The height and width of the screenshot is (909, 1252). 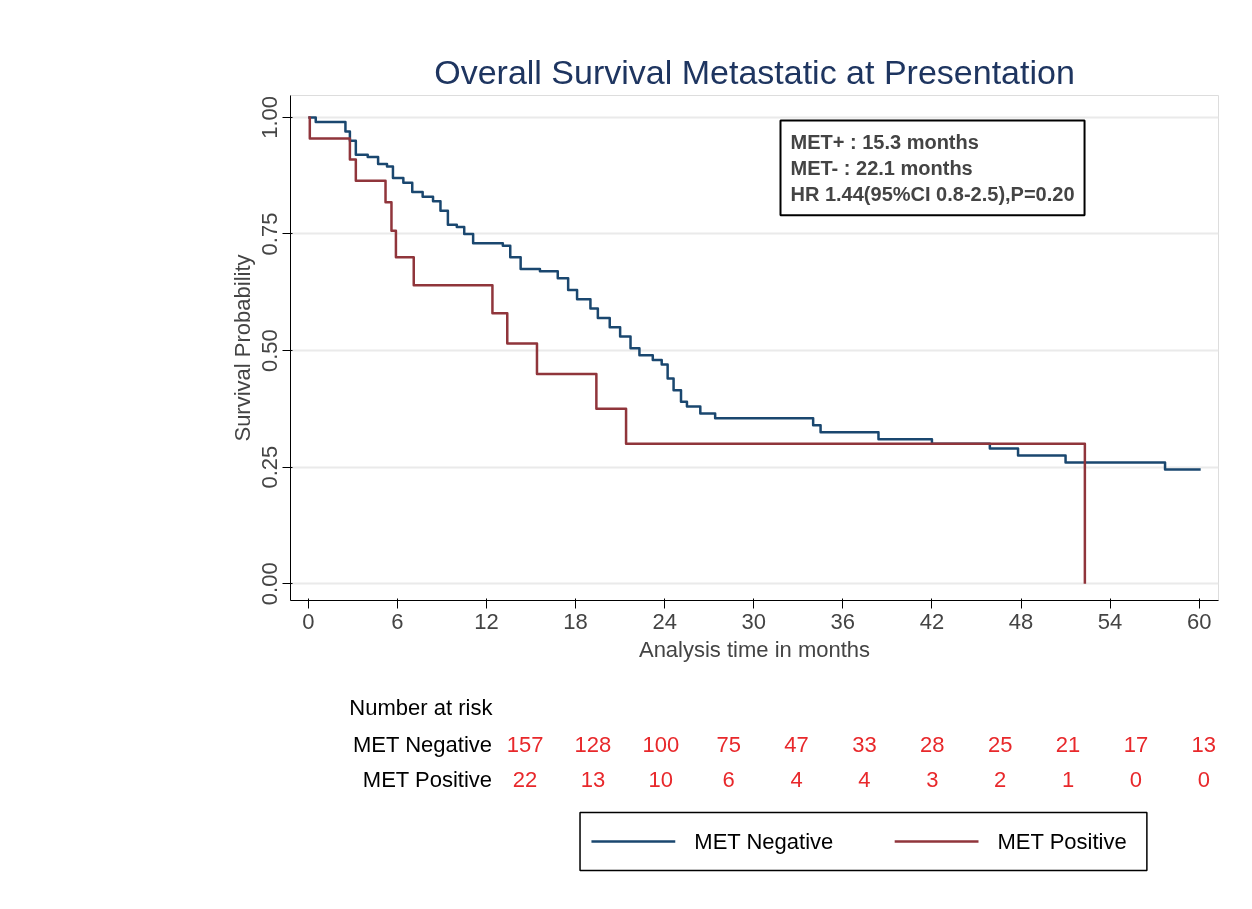 What do you see at coordinates (881, 167) in the screenshot?
I see `annotation: MET- : 22.1 months` at bounding box center [881, 167].